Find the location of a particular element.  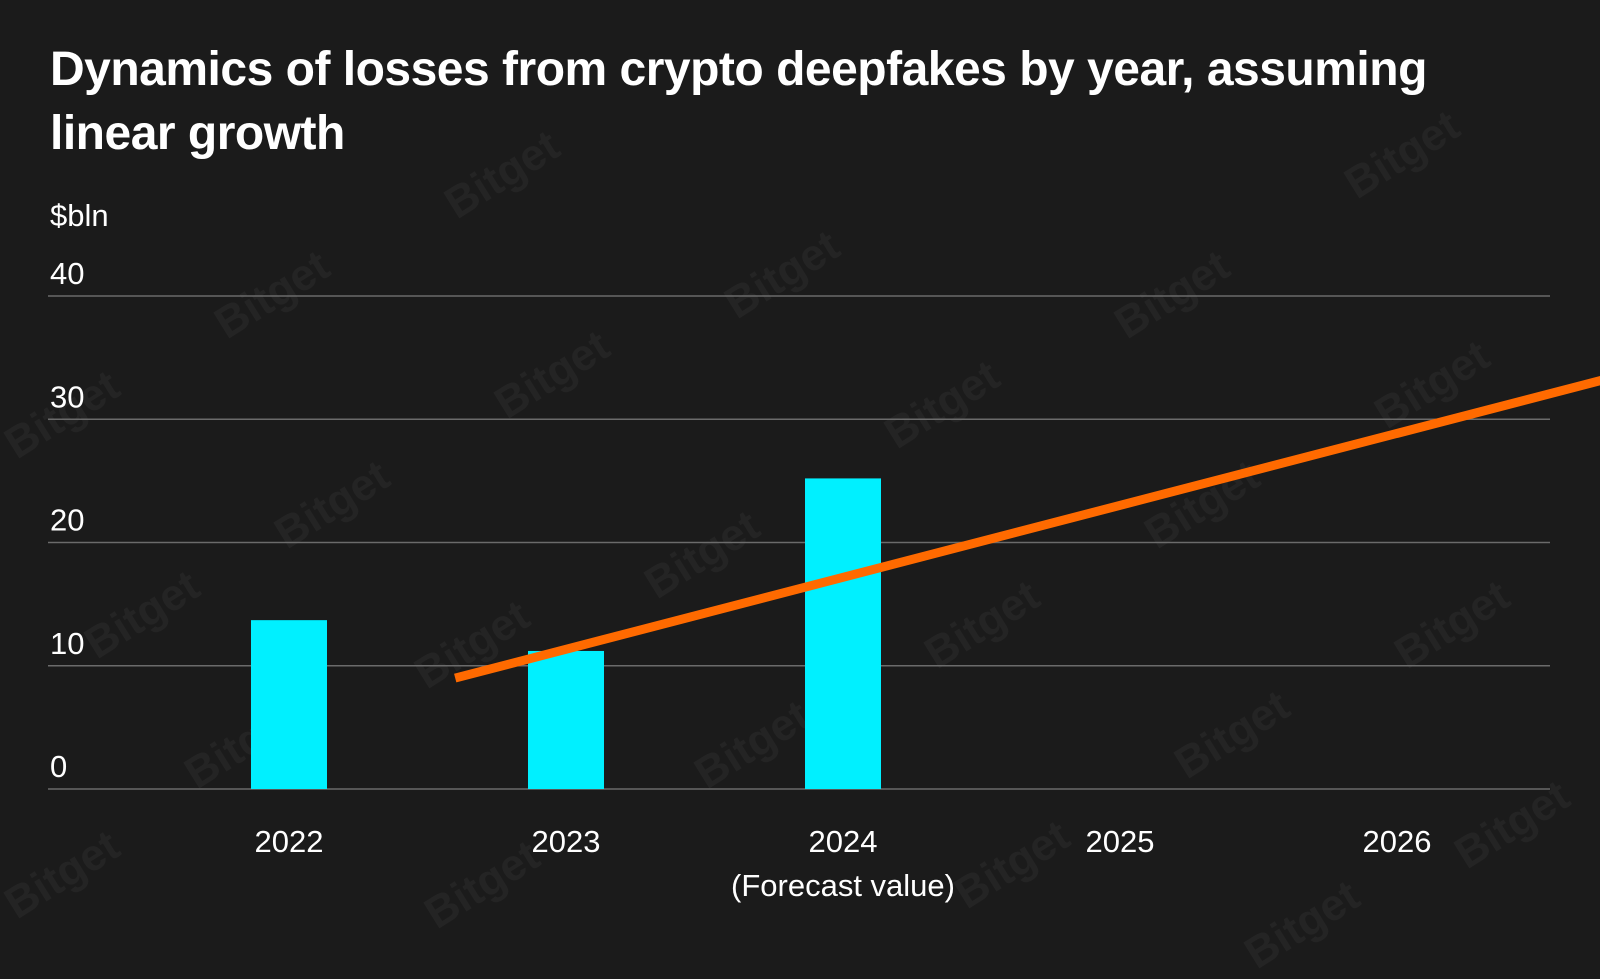

x-tick-label: 2024 is located at coordinates (843, 841).